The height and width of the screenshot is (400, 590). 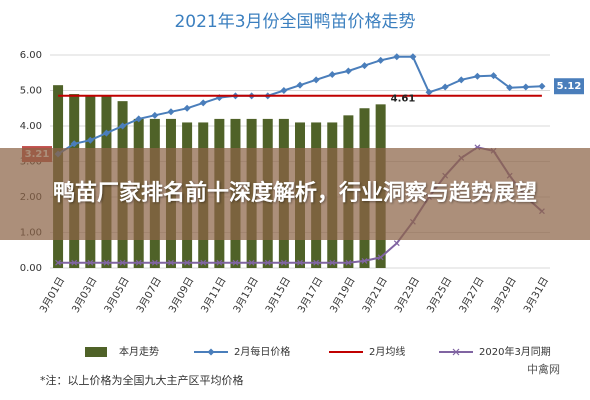 I want to click on x-tick-label: 3月09日, so click(x=181, y=295).